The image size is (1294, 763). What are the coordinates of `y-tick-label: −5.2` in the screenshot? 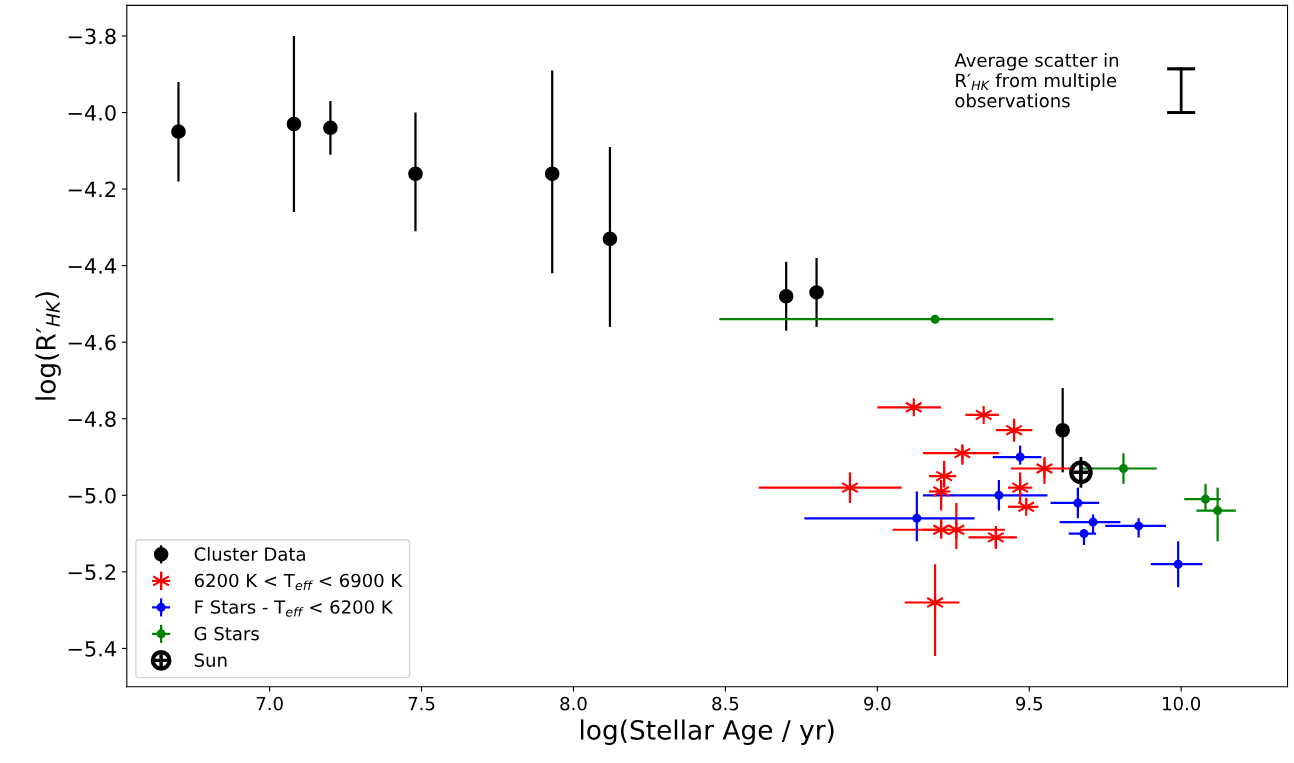 It's located at (91, 572).